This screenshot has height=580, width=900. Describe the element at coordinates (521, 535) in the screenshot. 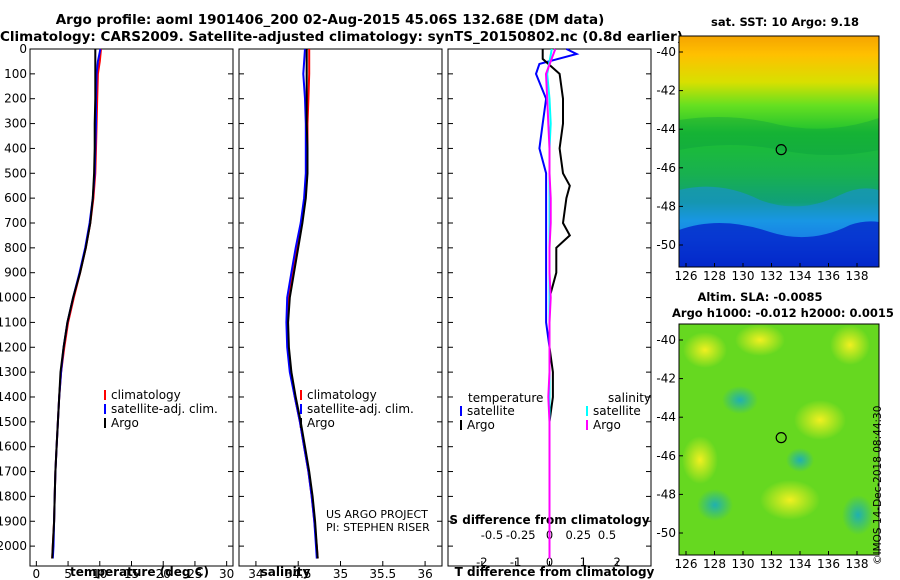

I see `x2-tick-label: -0.25` at that location.